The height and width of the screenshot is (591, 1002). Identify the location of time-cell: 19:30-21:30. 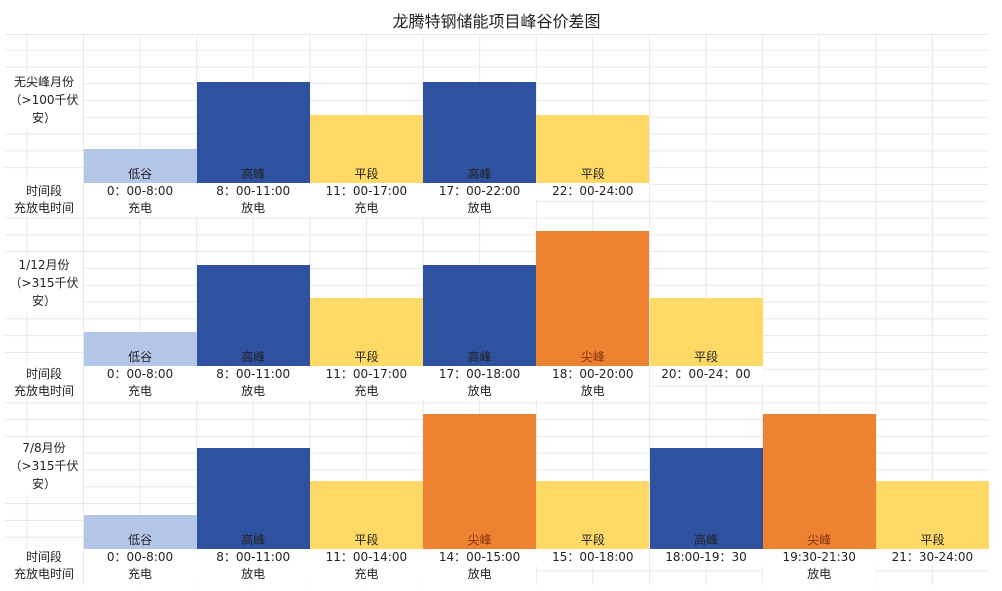
(819, 557).